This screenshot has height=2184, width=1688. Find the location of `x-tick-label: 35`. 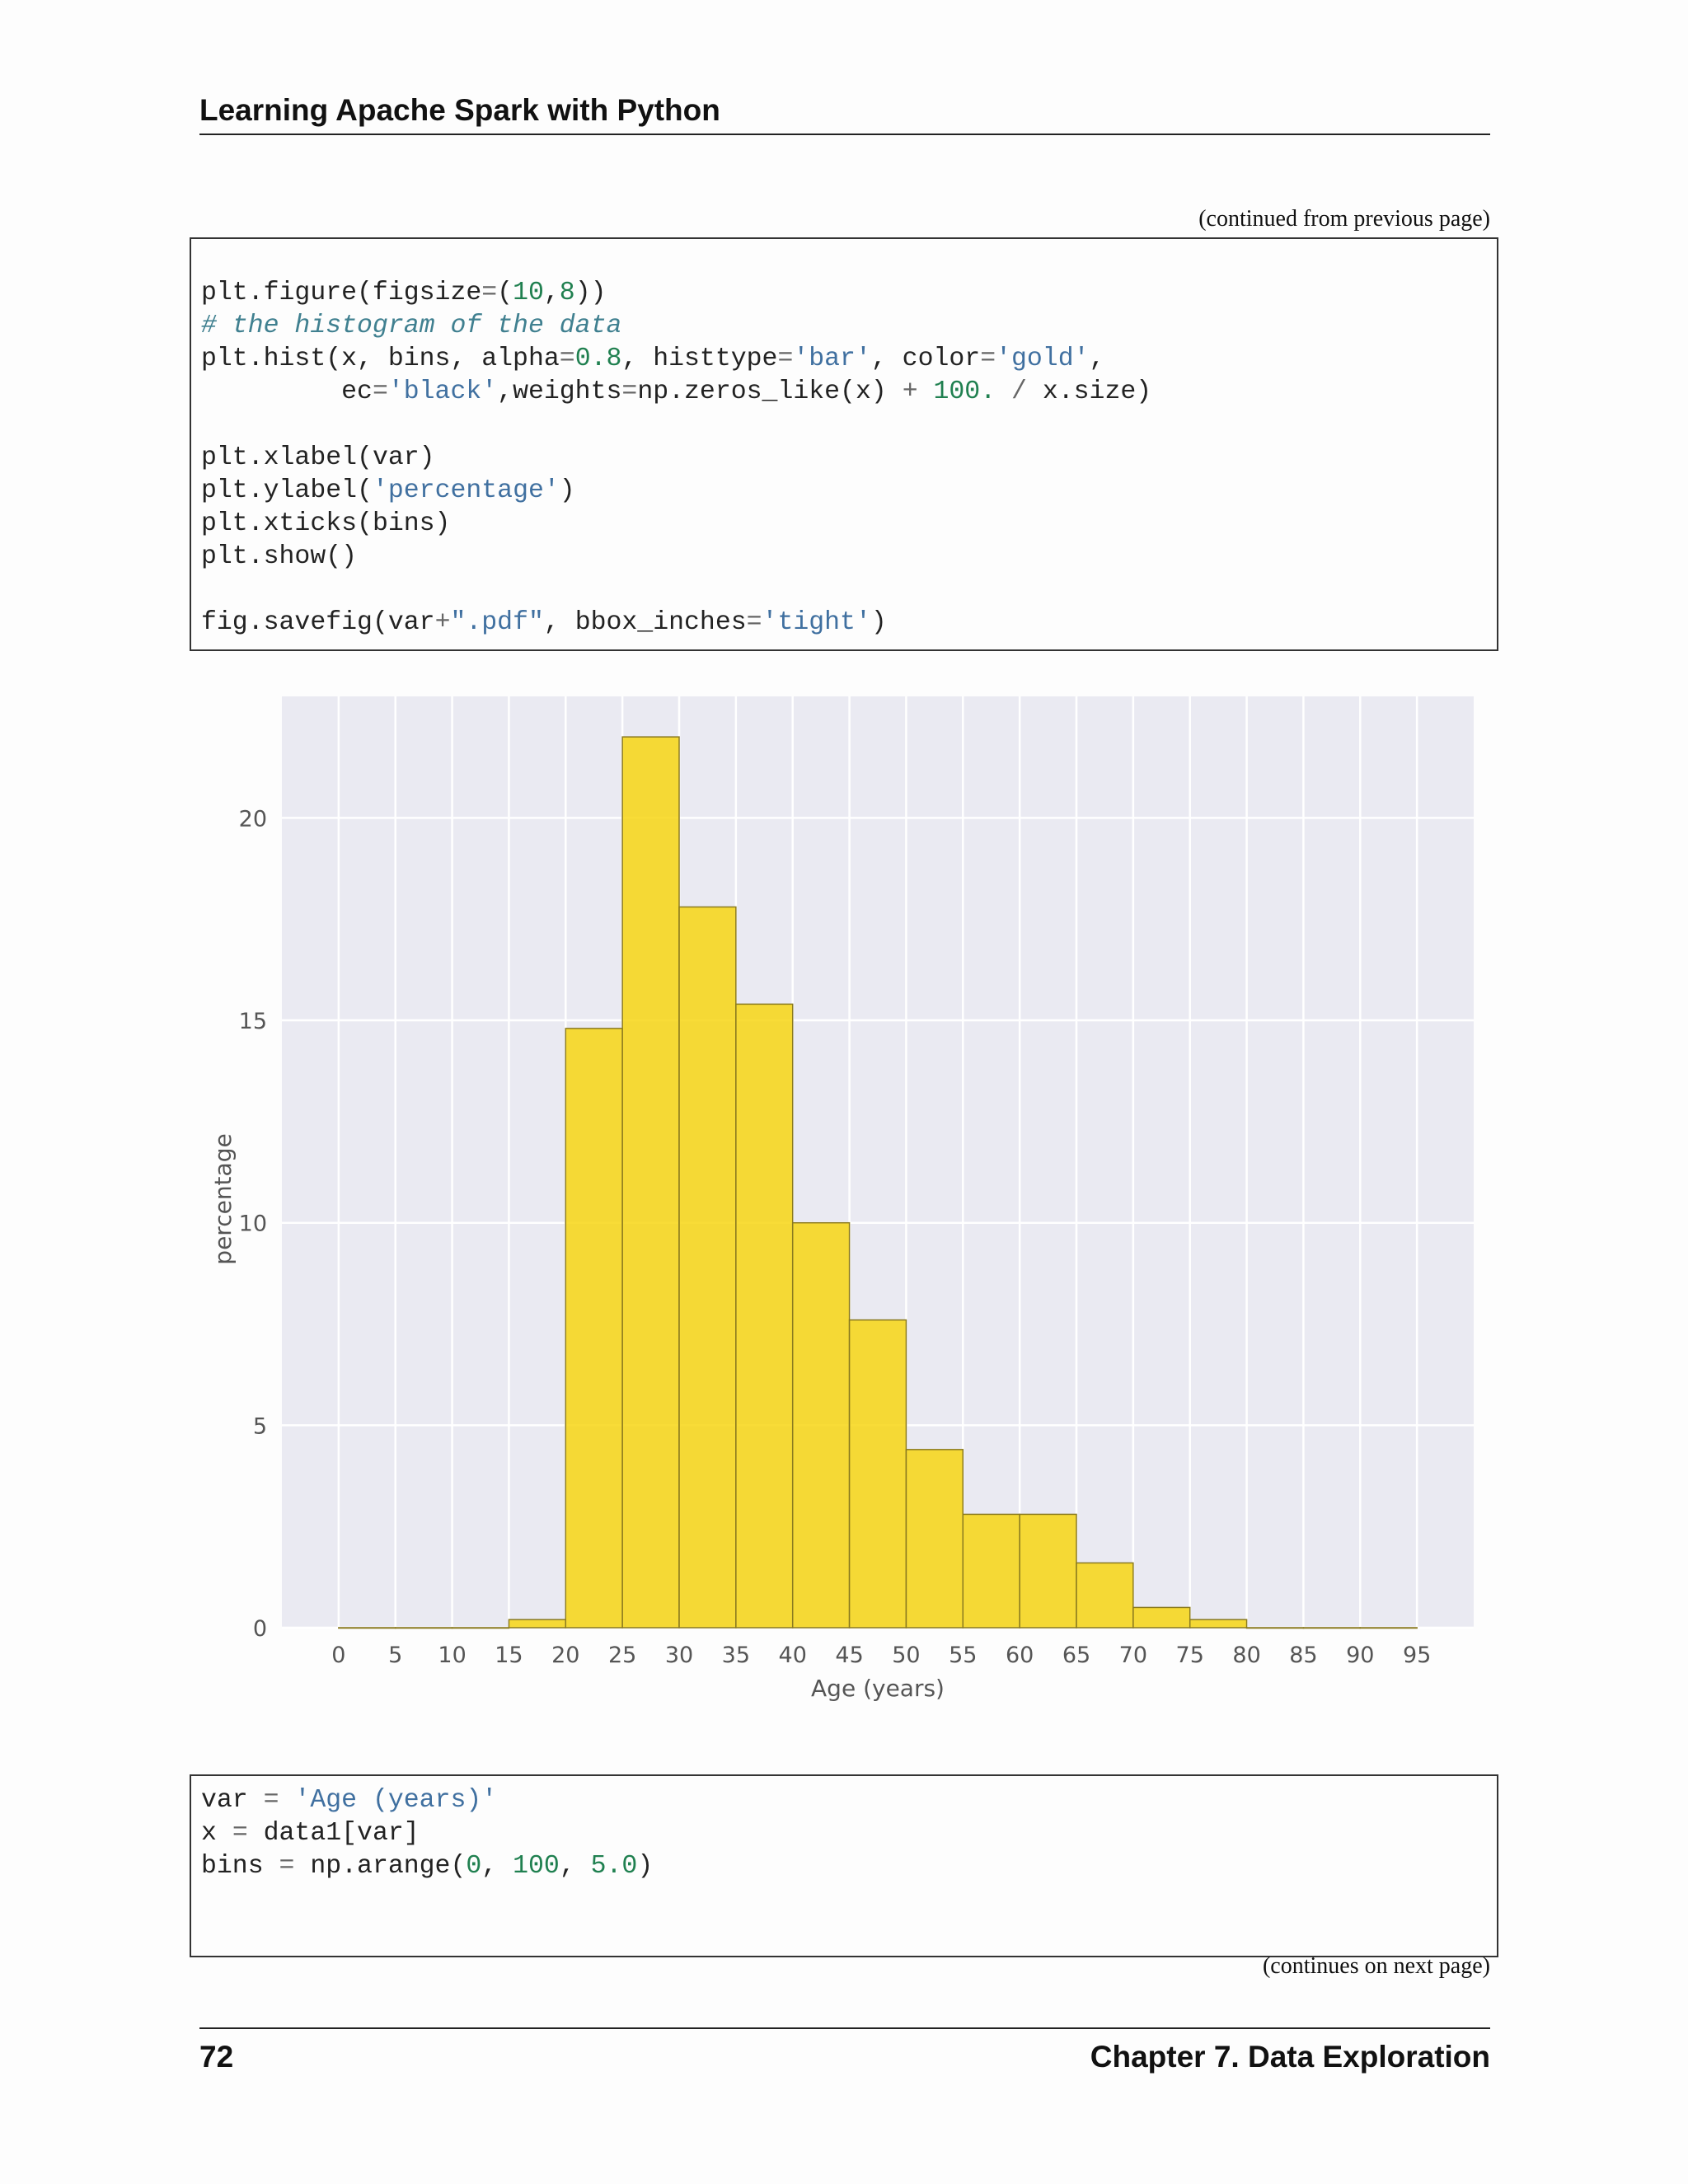

x-tick-label: 35 is located at coordinates (736, 1655).